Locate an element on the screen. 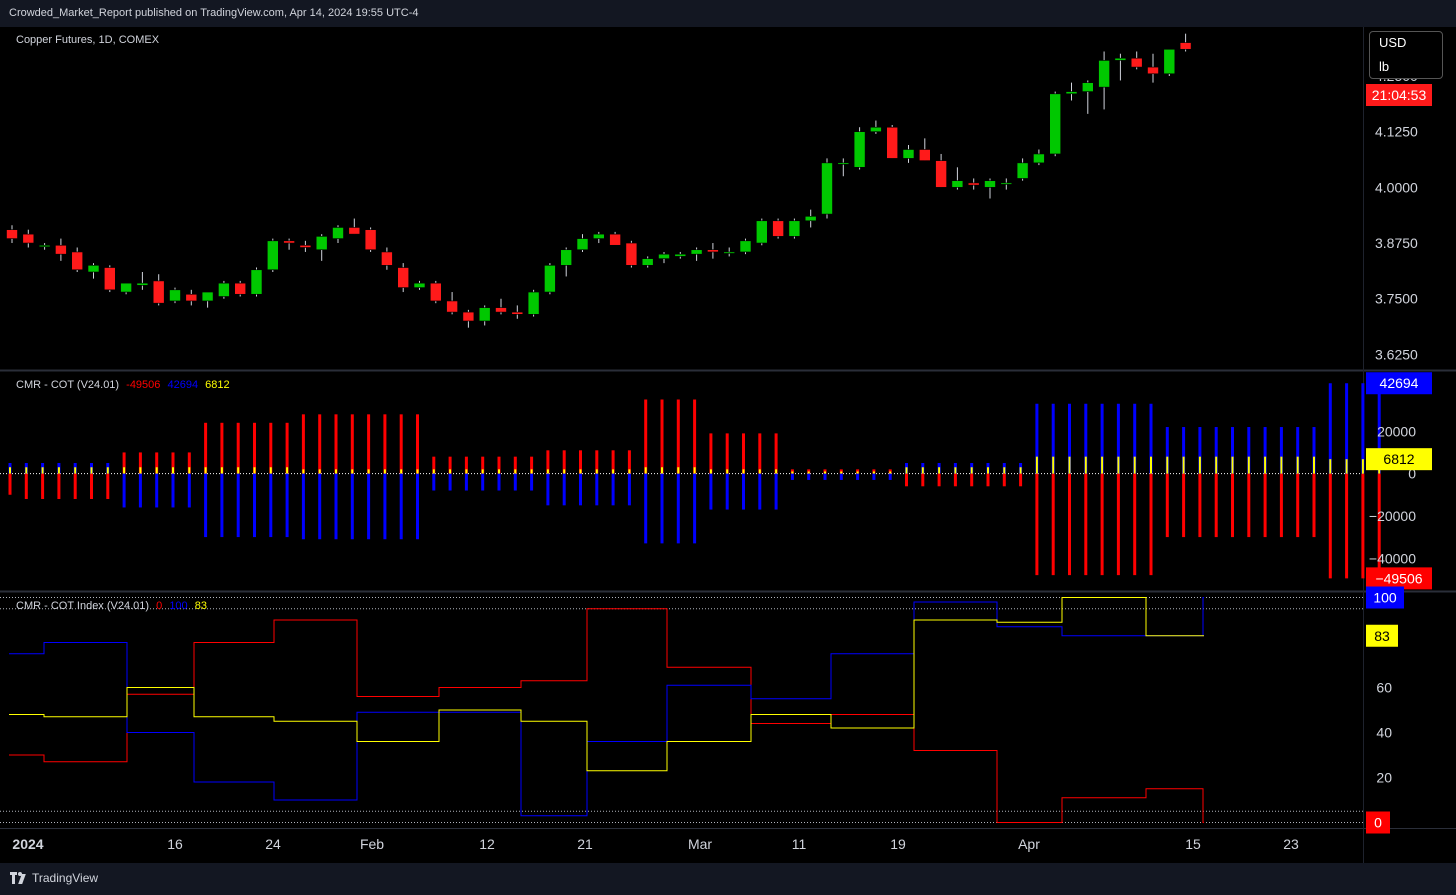  x-axis-label: 24 is located at coordinates (273, 844).